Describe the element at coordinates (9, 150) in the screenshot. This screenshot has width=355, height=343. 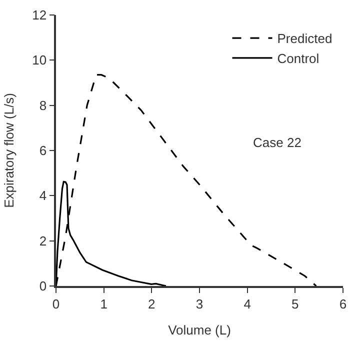
I see `y-axis-title: Expiratory flow (L/s)` at that location.